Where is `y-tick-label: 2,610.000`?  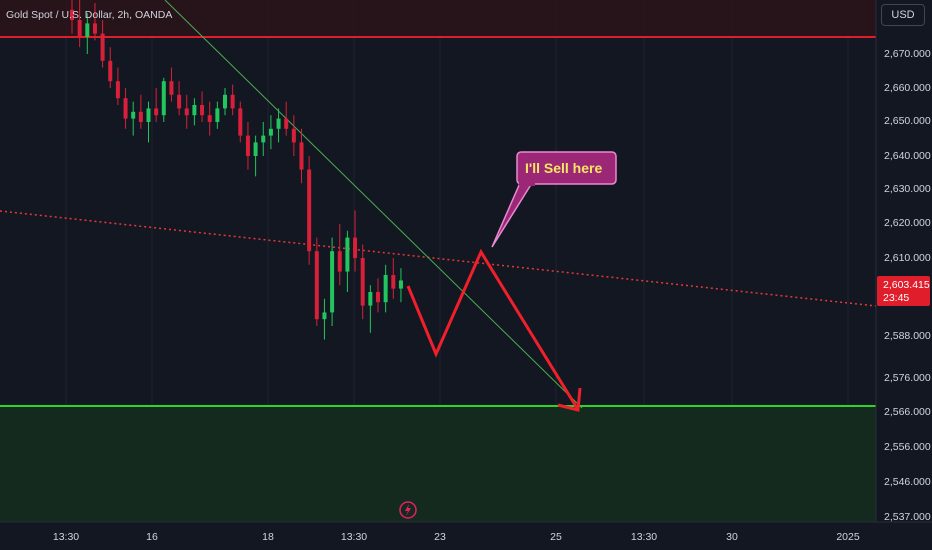
y-tick-label: 2,610.000 is located at coordinates (907, 258).